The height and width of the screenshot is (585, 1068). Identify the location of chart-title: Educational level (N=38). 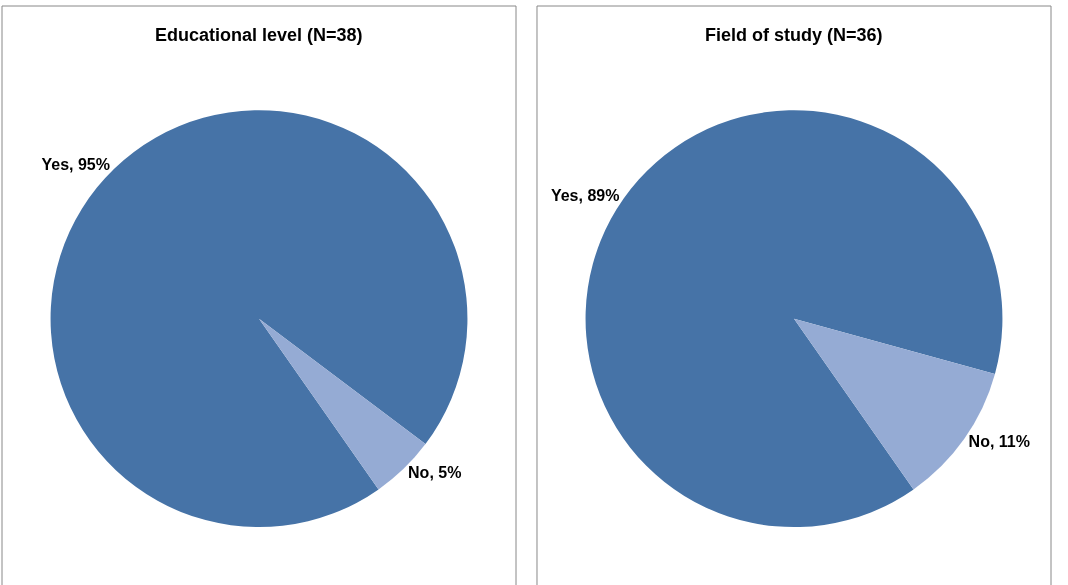
(259, 35).